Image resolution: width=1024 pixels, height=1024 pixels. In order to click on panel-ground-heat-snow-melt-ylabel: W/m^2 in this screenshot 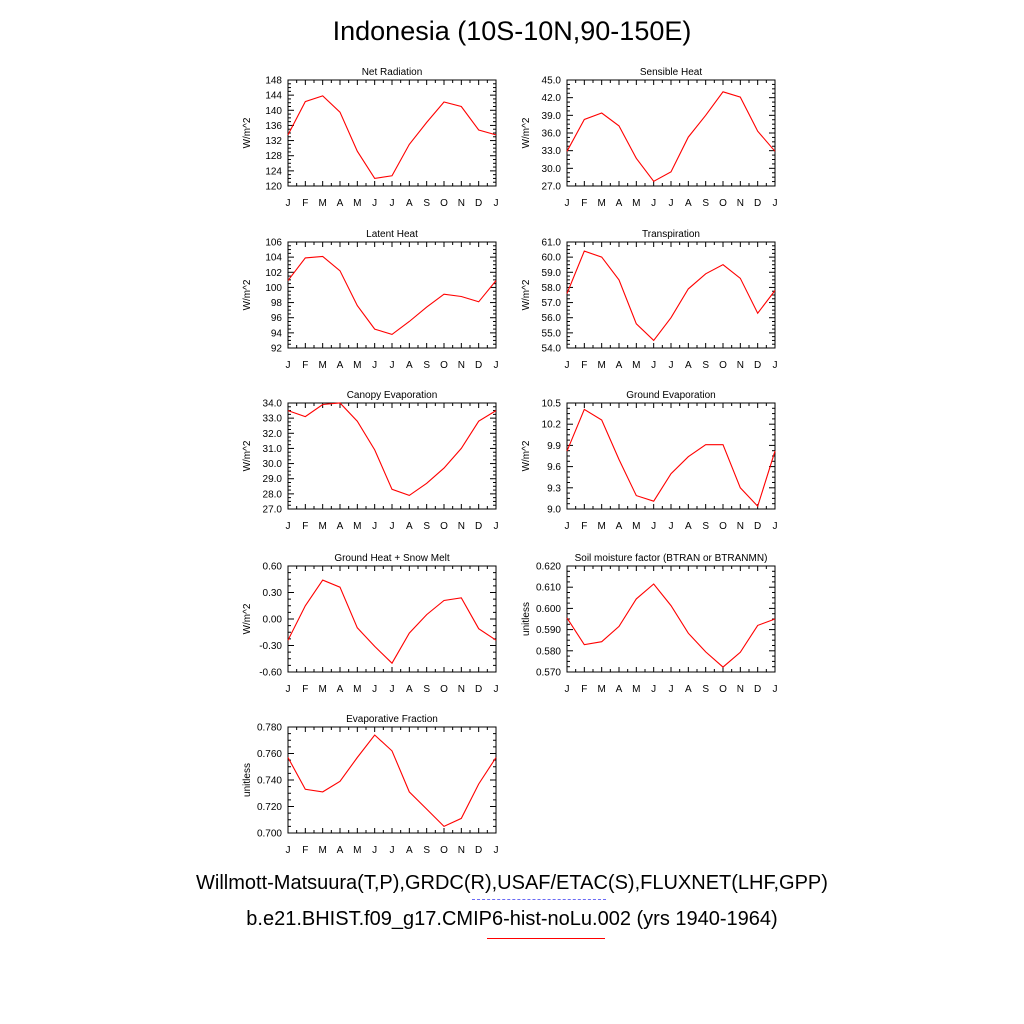, I will do `click(247, 618)`.